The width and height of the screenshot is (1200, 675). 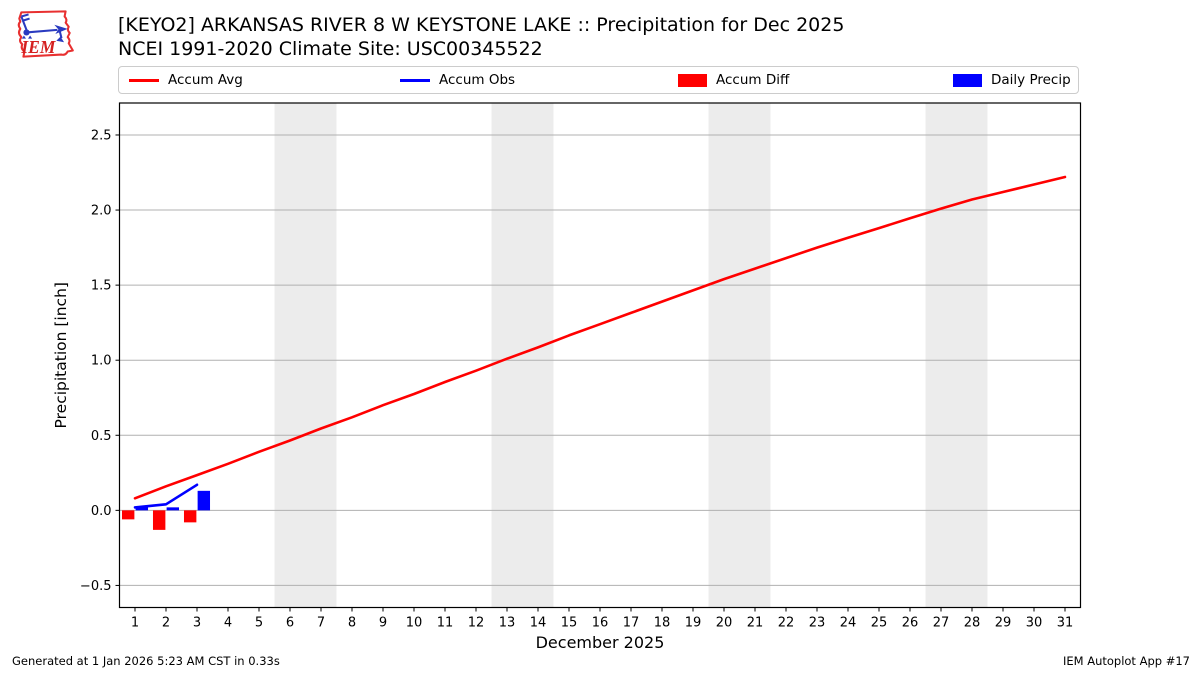 I want to click on legend-item-accum-avg: Accum Avg, so click(x=186, y=80).